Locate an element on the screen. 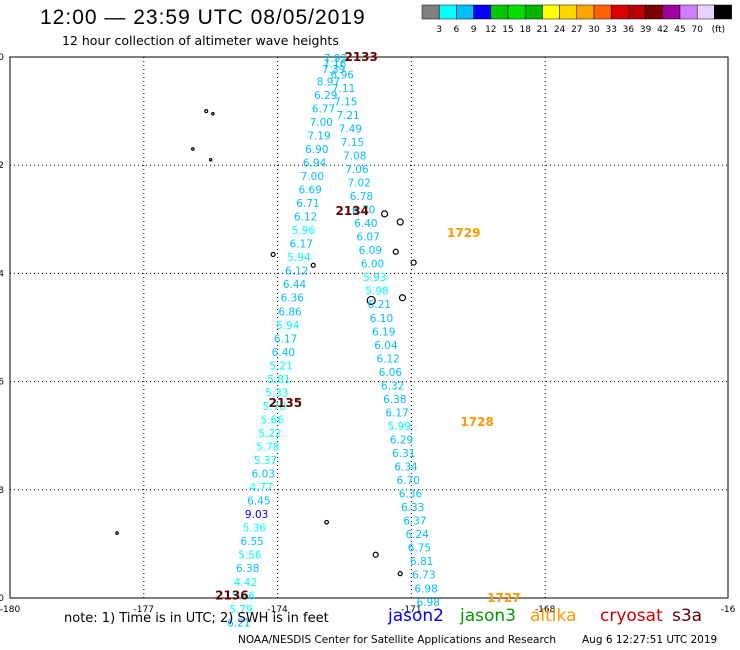 The width and height of the screenshot is (740, 650). wave-height-value: 6.90 is located at coordinates (316, 150).